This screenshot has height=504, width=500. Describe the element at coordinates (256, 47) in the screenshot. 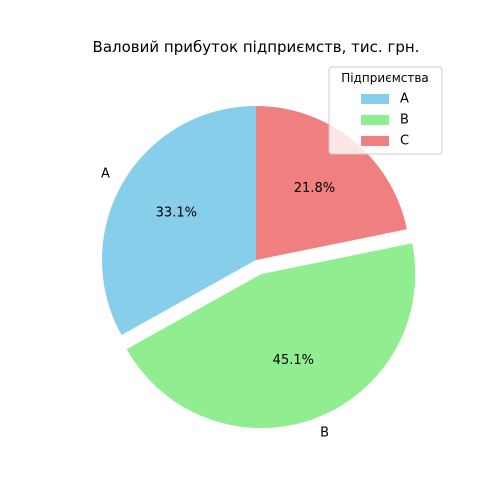

I see `chart-title: Валовий прибуток підприємств, тис. грн.` at that location.